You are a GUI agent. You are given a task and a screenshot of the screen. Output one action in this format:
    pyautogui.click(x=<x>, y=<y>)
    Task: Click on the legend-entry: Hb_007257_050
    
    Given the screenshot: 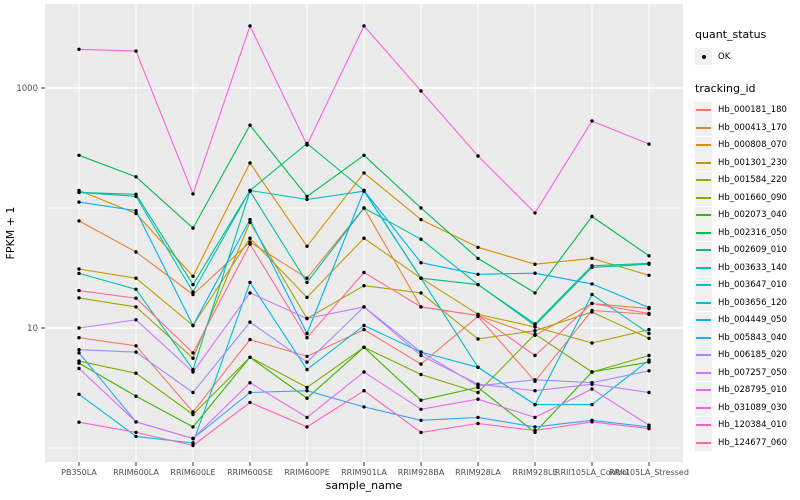 What is the action you would take?
    pyautogui.click(x=747, y=373)
    